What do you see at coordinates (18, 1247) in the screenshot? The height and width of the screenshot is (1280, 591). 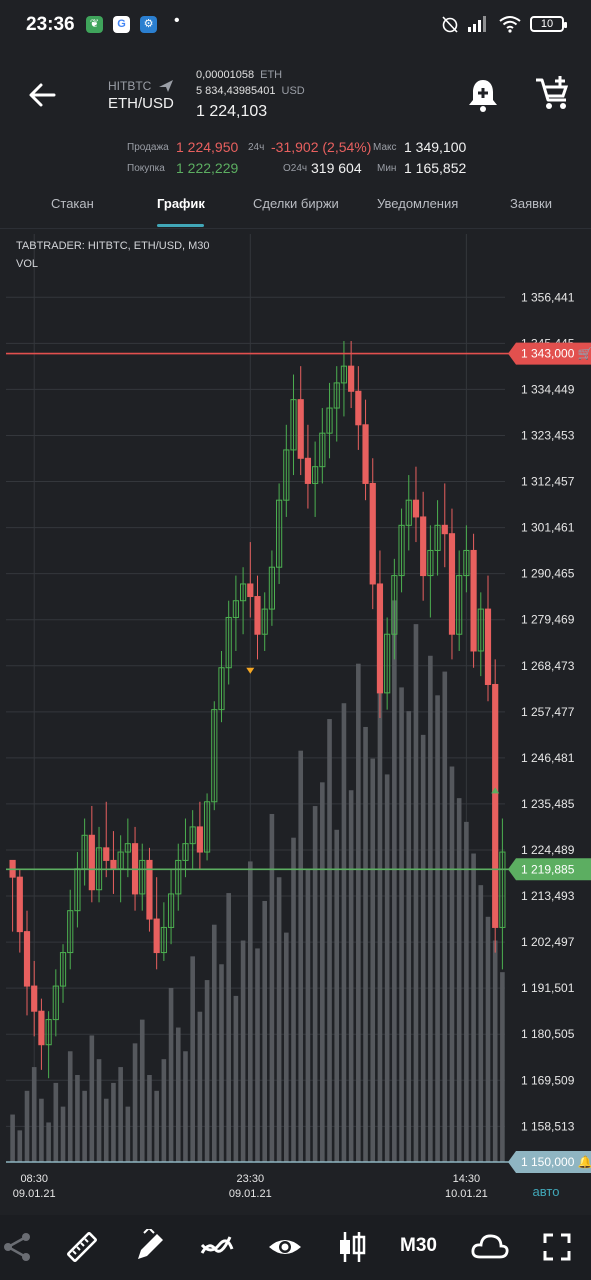 I see `share-icon` at bounding box center [18, 1247].